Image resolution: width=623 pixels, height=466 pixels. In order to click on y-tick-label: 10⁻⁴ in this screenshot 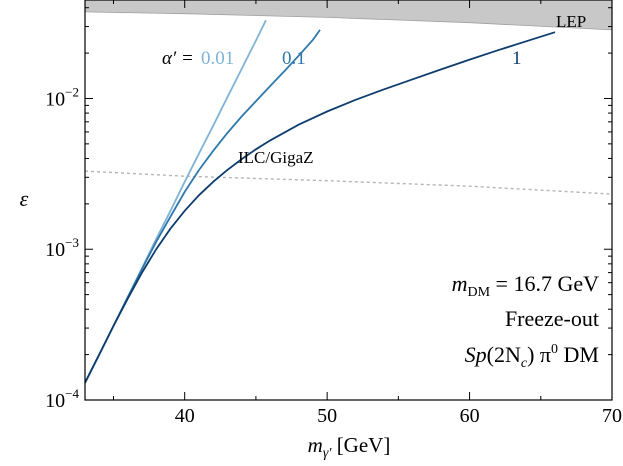, I will do `click(62, 399)`.